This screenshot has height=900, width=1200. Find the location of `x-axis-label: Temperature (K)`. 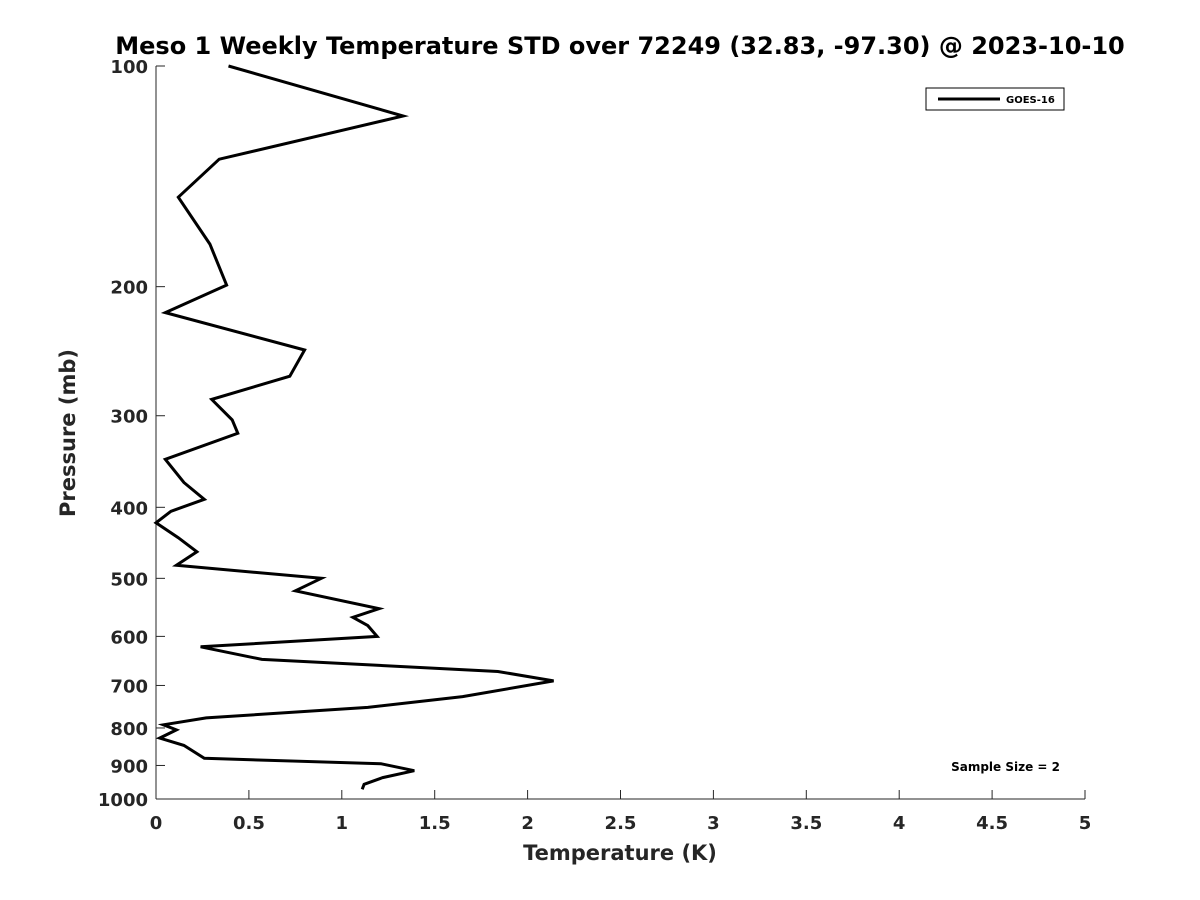

x-axis-label: Temperature (K) is located at coordinates (620, 853).